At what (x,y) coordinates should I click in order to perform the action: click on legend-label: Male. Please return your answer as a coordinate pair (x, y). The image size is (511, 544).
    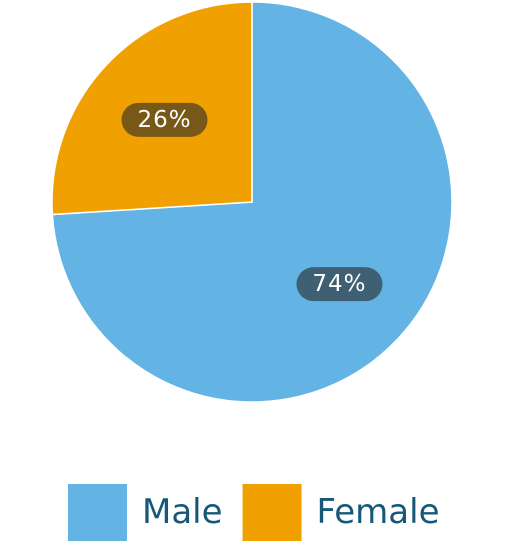
    Looking at the image, I should click on (182, 512).